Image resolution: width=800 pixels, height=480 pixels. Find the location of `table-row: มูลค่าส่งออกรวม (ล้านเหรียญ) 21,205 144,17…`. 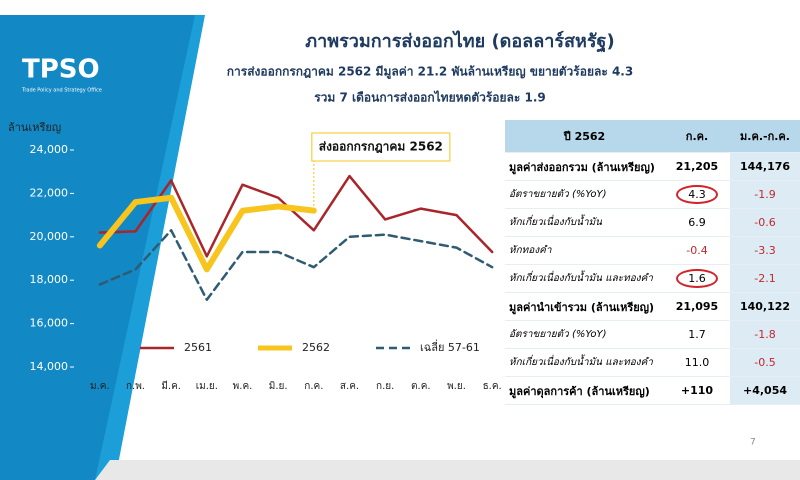

table-row: มูลค่าส่งออกรวม (ล้านเหรียญ) 21,205 144,17… is located at coordinates (652, 166).